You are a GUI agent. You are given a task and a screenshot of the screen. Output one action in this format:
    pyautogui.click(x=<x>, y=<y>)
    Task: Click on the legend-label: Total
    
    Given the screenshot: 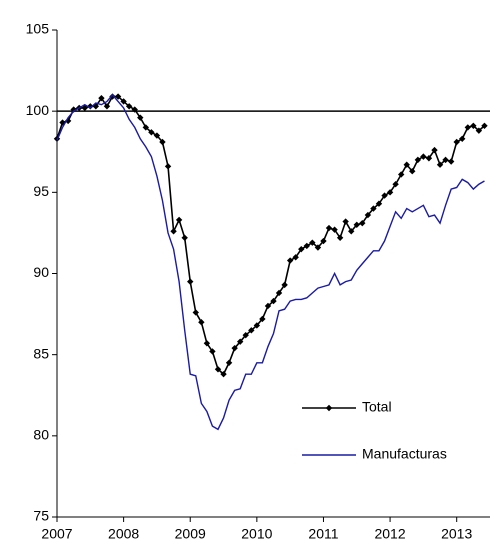 What is the action you would take?
    pyautogui.click(x=377, y=407)
    